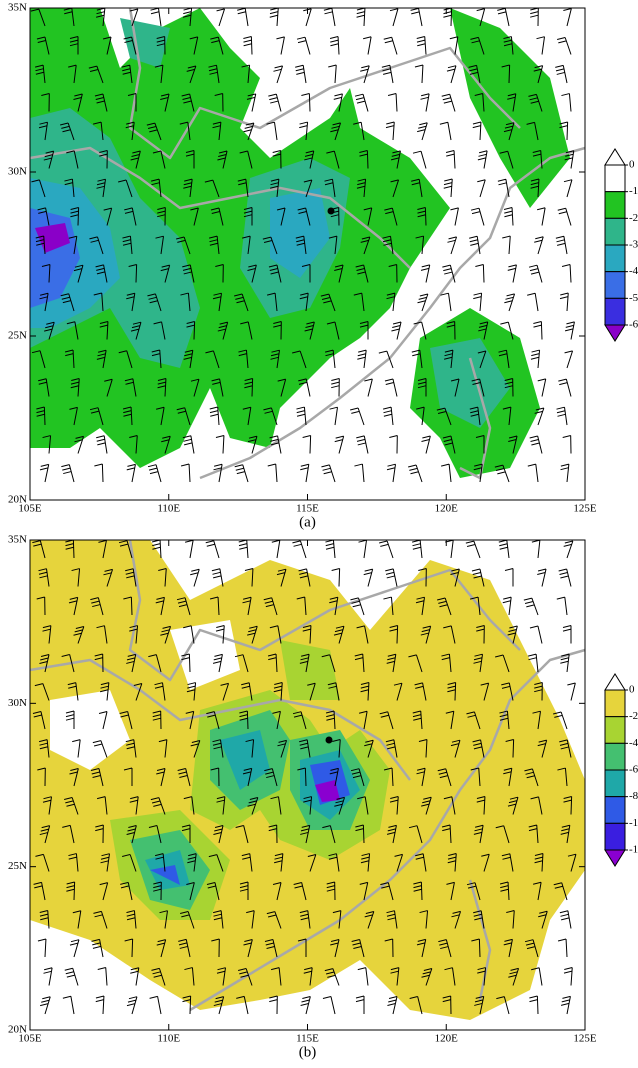 The height and width of the screenshot is (1068, 638). Describe the element at coordinates (633, 823) in the screenshot. I see `colorbar-label: -100` at that location.